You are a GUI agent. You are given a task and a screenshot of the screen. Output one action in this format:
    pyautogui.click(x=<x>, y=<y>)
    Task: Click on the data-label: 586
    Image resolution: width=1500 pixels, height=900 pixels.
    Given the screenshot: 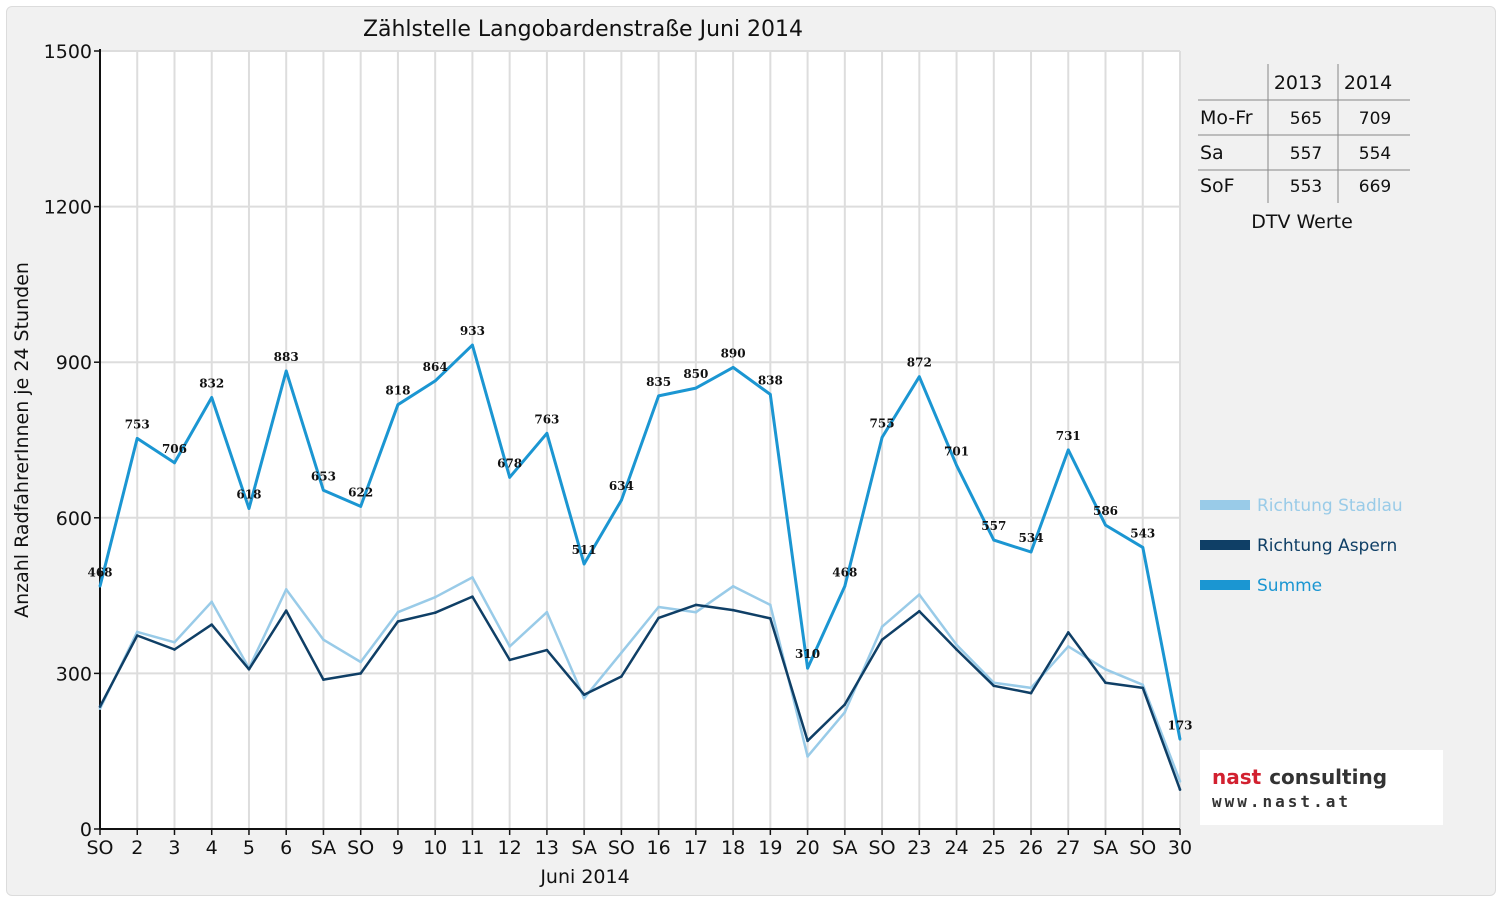 What is the action you would take?
    pyautogui.click(x=1105, y=511)
    